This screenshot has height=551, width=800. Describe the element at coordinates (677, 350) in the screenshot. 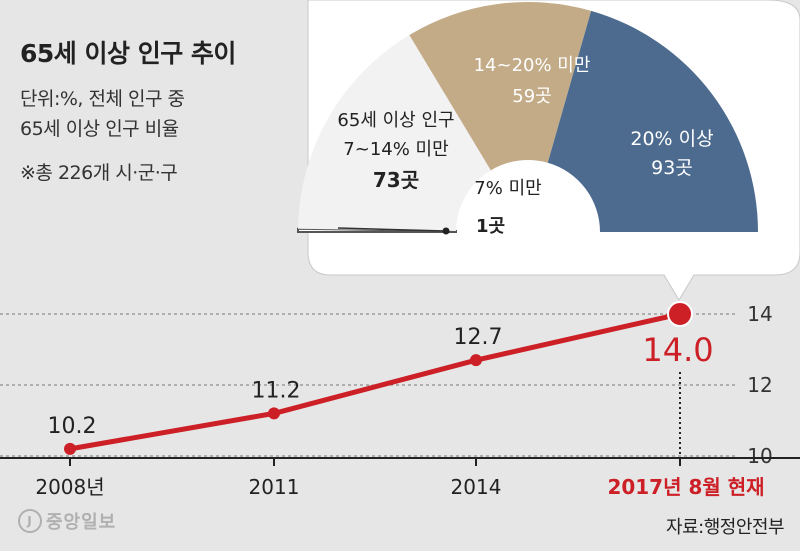

I see `data-label: 14.0` at that location.